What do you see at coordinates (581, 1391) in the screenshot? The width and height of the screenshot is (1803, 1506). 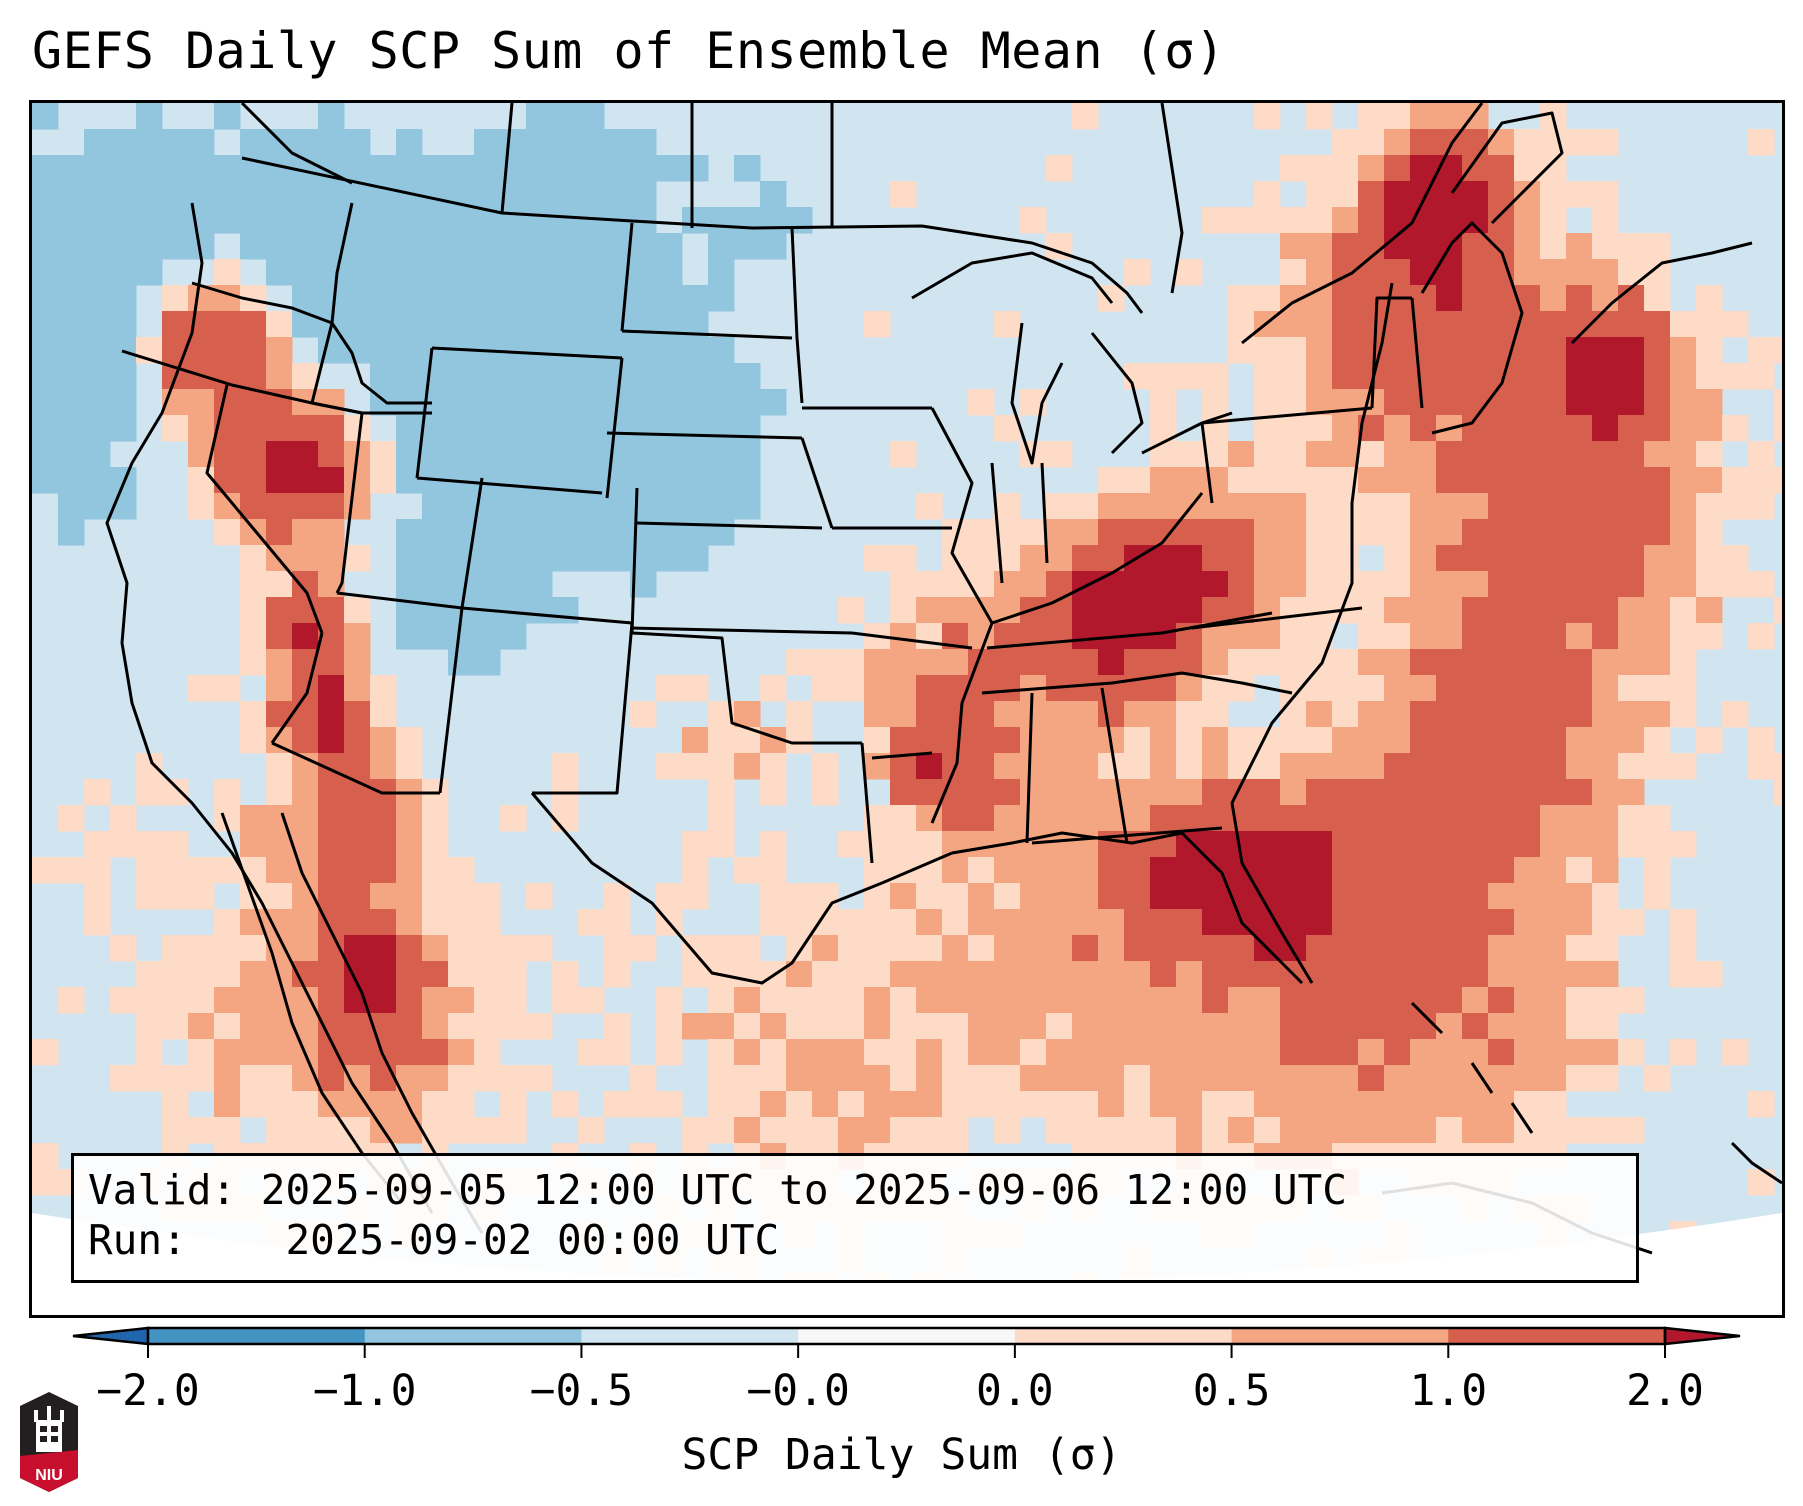 I see `colorbar-tick-label: −0.5` at bounding box center [581, 1391].